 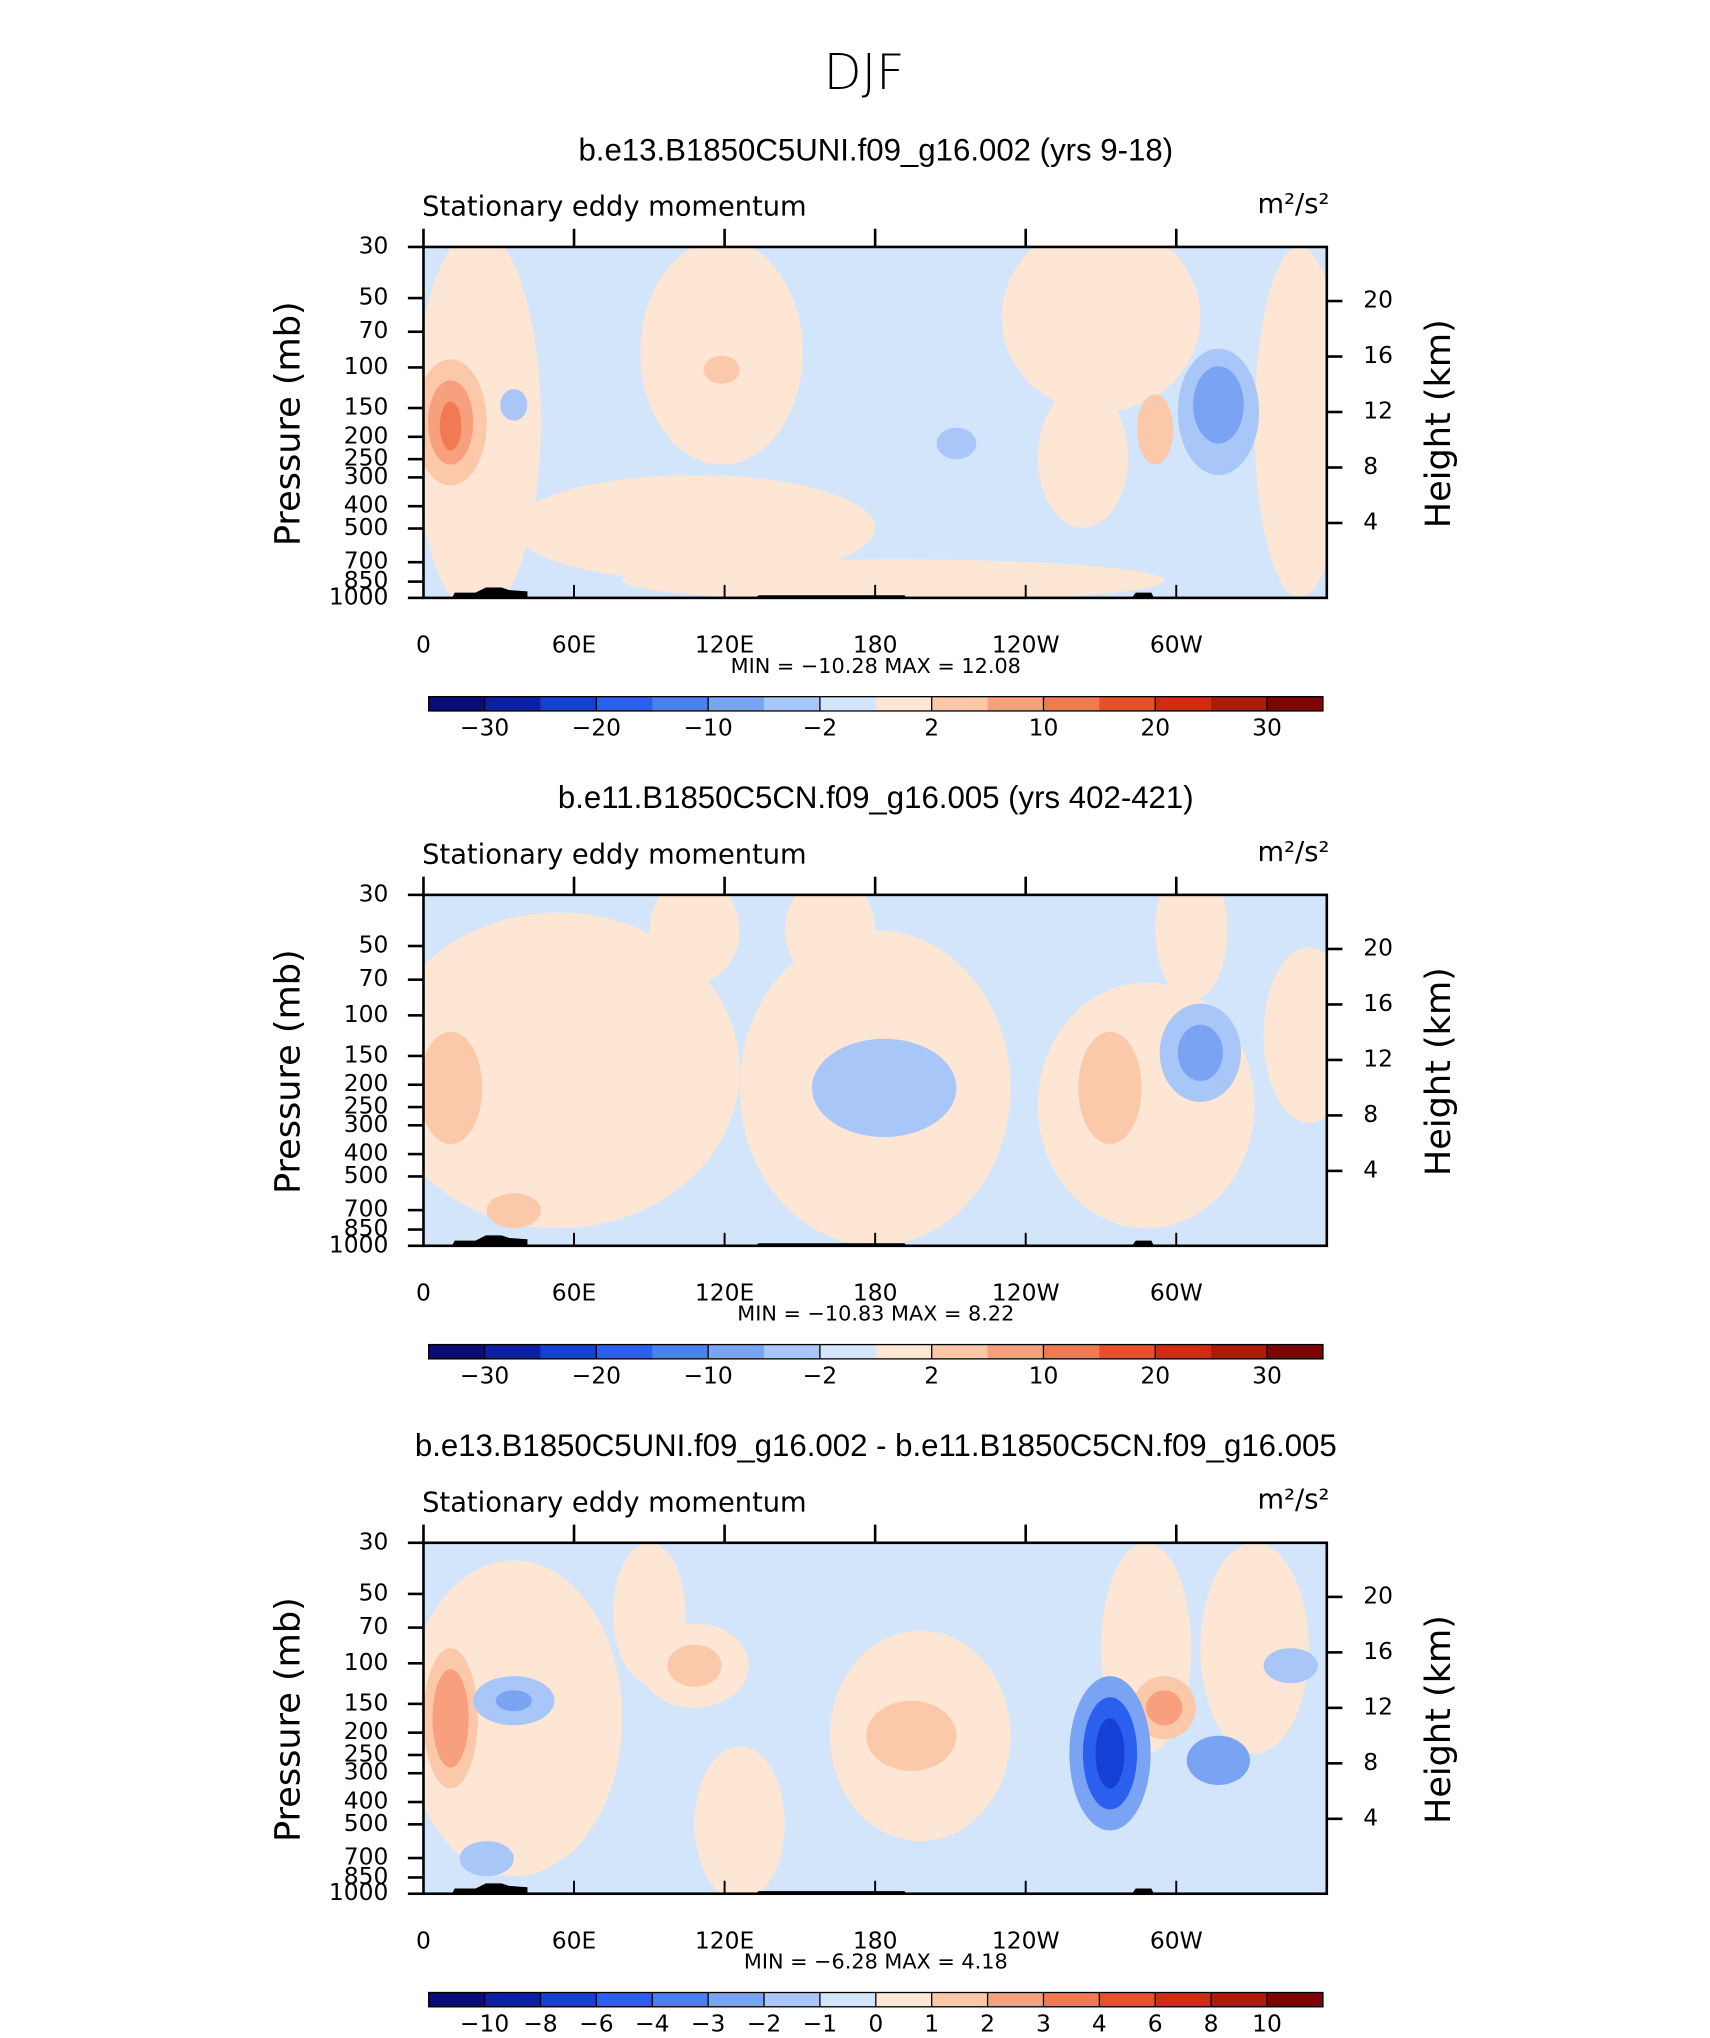 I want to click on y-tick-label: 300, so click(x=366, y=1772).